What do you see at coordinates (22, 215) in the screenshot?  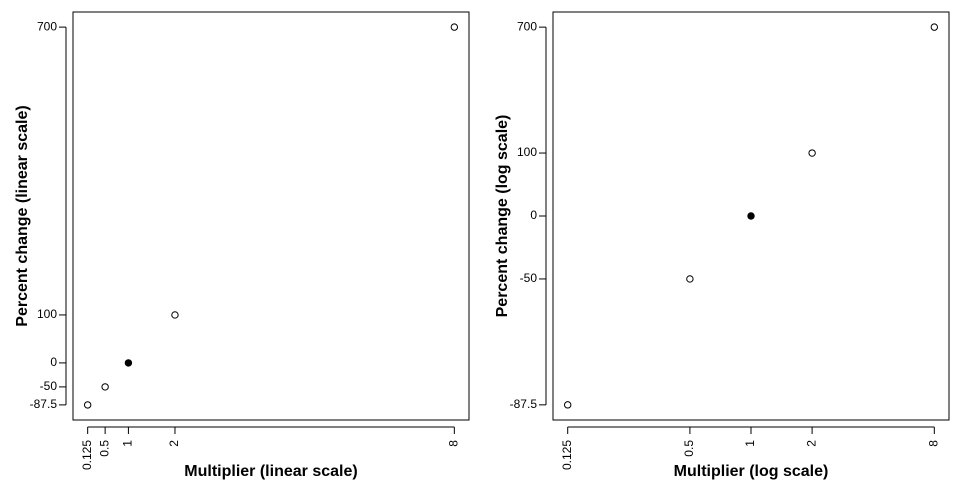 I see `y-axis-label: Percent change (linear scale)` at bounding box center [22, 215].